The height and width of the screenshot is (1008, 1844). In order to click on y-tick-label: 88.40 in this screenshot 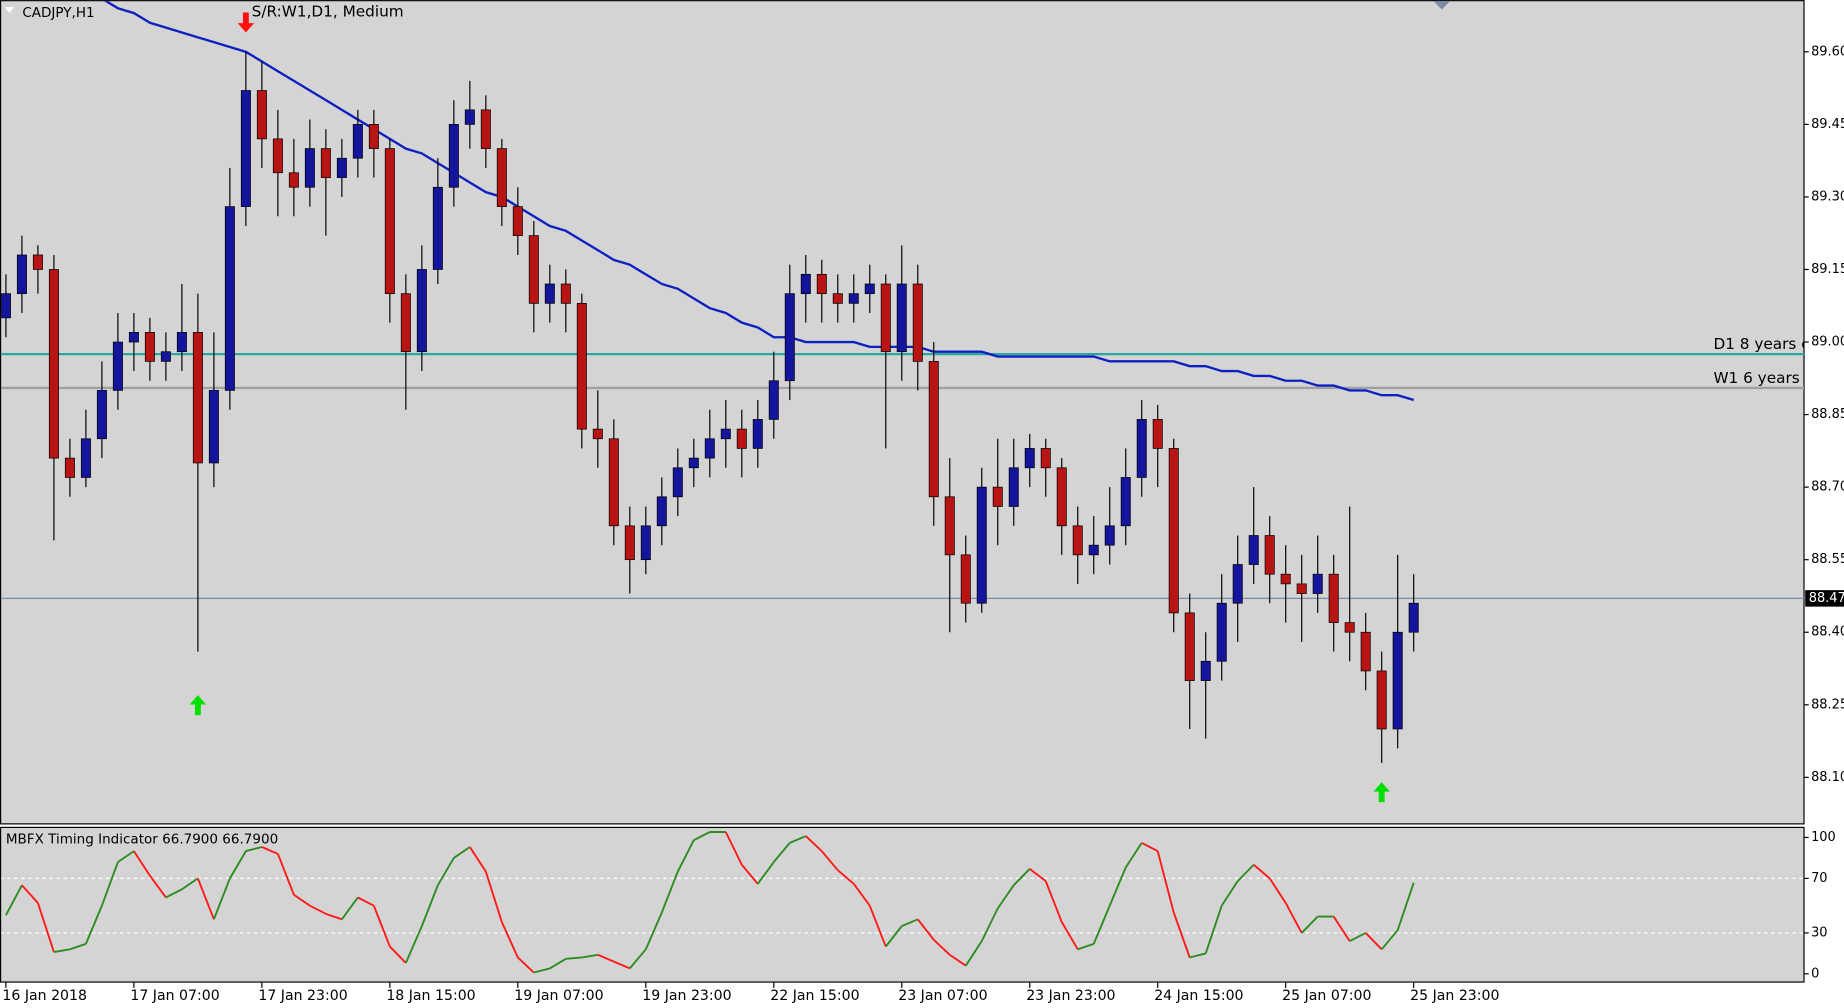, I will do `click(1827, 632)`.